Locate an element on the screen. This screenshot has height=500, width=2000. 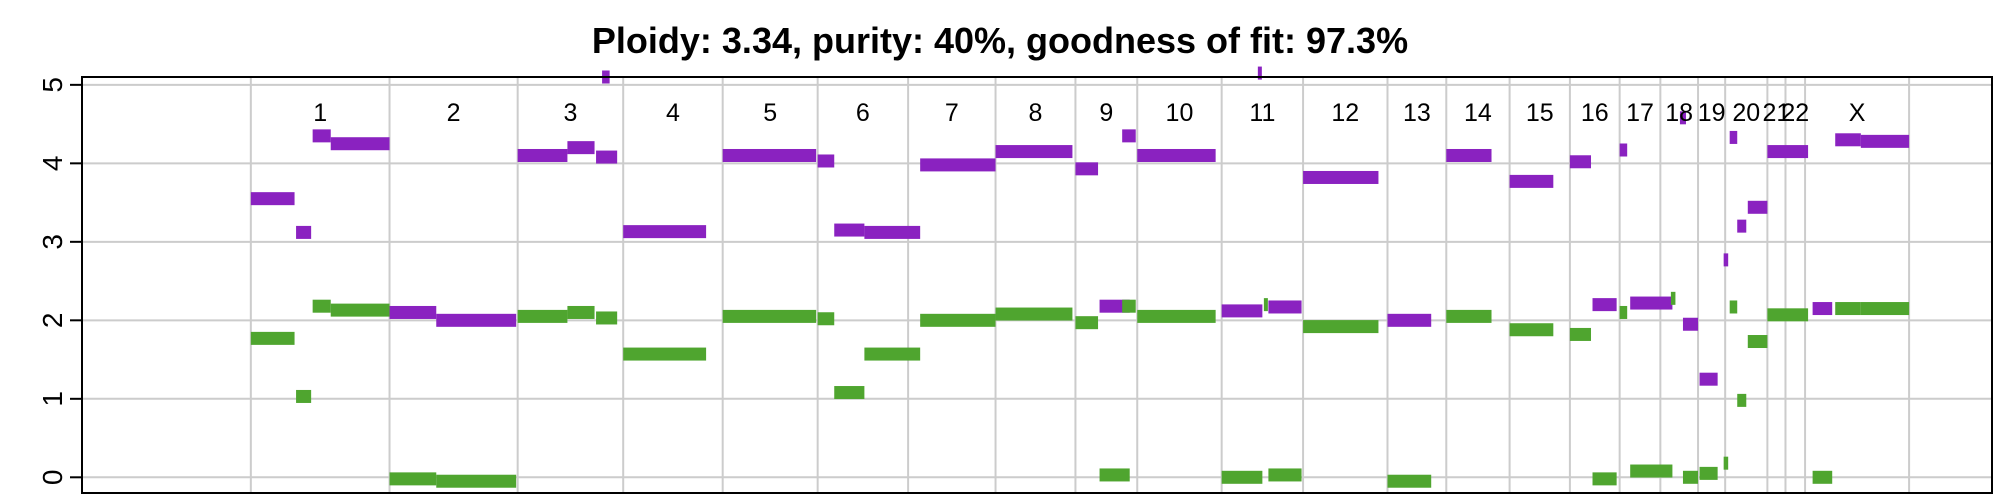
y-tick-label-5: 5 is located at coordinates (52, 85).